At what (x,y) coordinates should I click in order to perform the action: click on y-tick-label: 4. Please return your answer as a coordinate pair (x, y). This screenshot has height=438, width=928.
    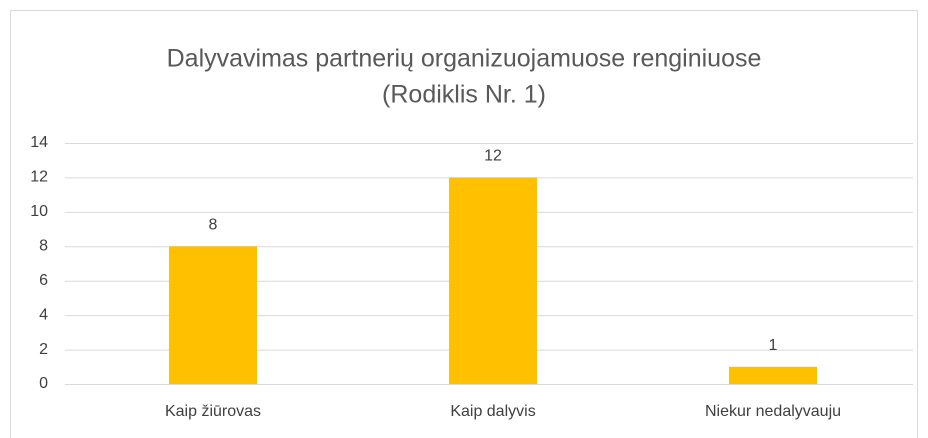
    Looking at the image, I should click on (43, 314).